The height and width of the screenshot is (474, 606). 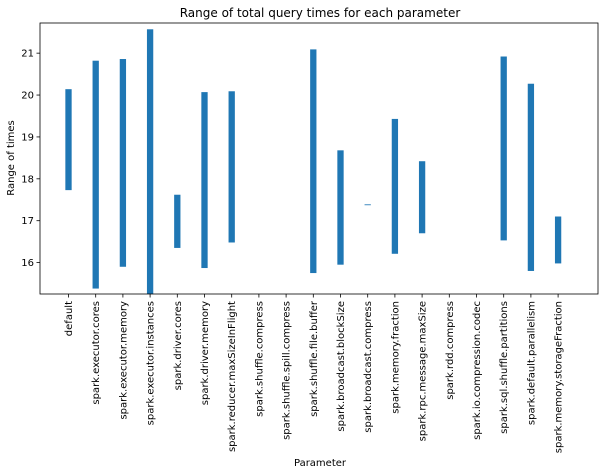 I want to click on x-tick-label: spark.executor.instances, so click(x=151, y=363).